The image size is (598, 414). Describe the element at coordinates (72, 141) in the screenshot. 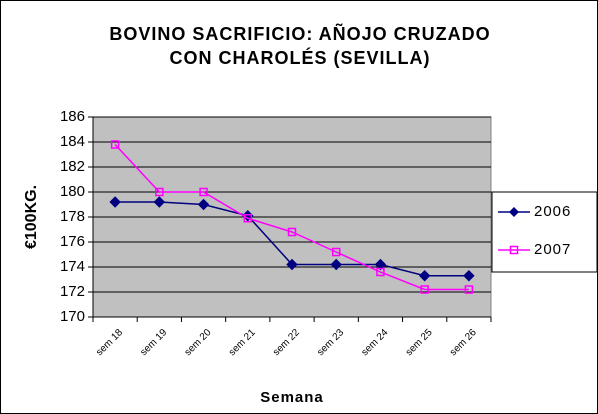

I see `y-tick-label: 184` at that location.